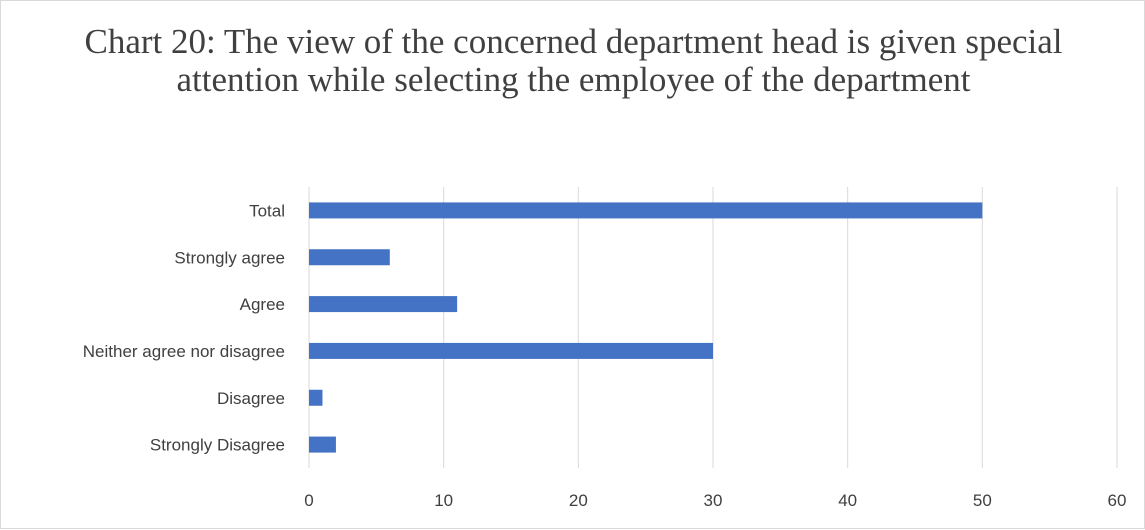 The width and height of the screenshot is (1145, 530). I want to click on x-tick-label: 30, so click(713, 500).